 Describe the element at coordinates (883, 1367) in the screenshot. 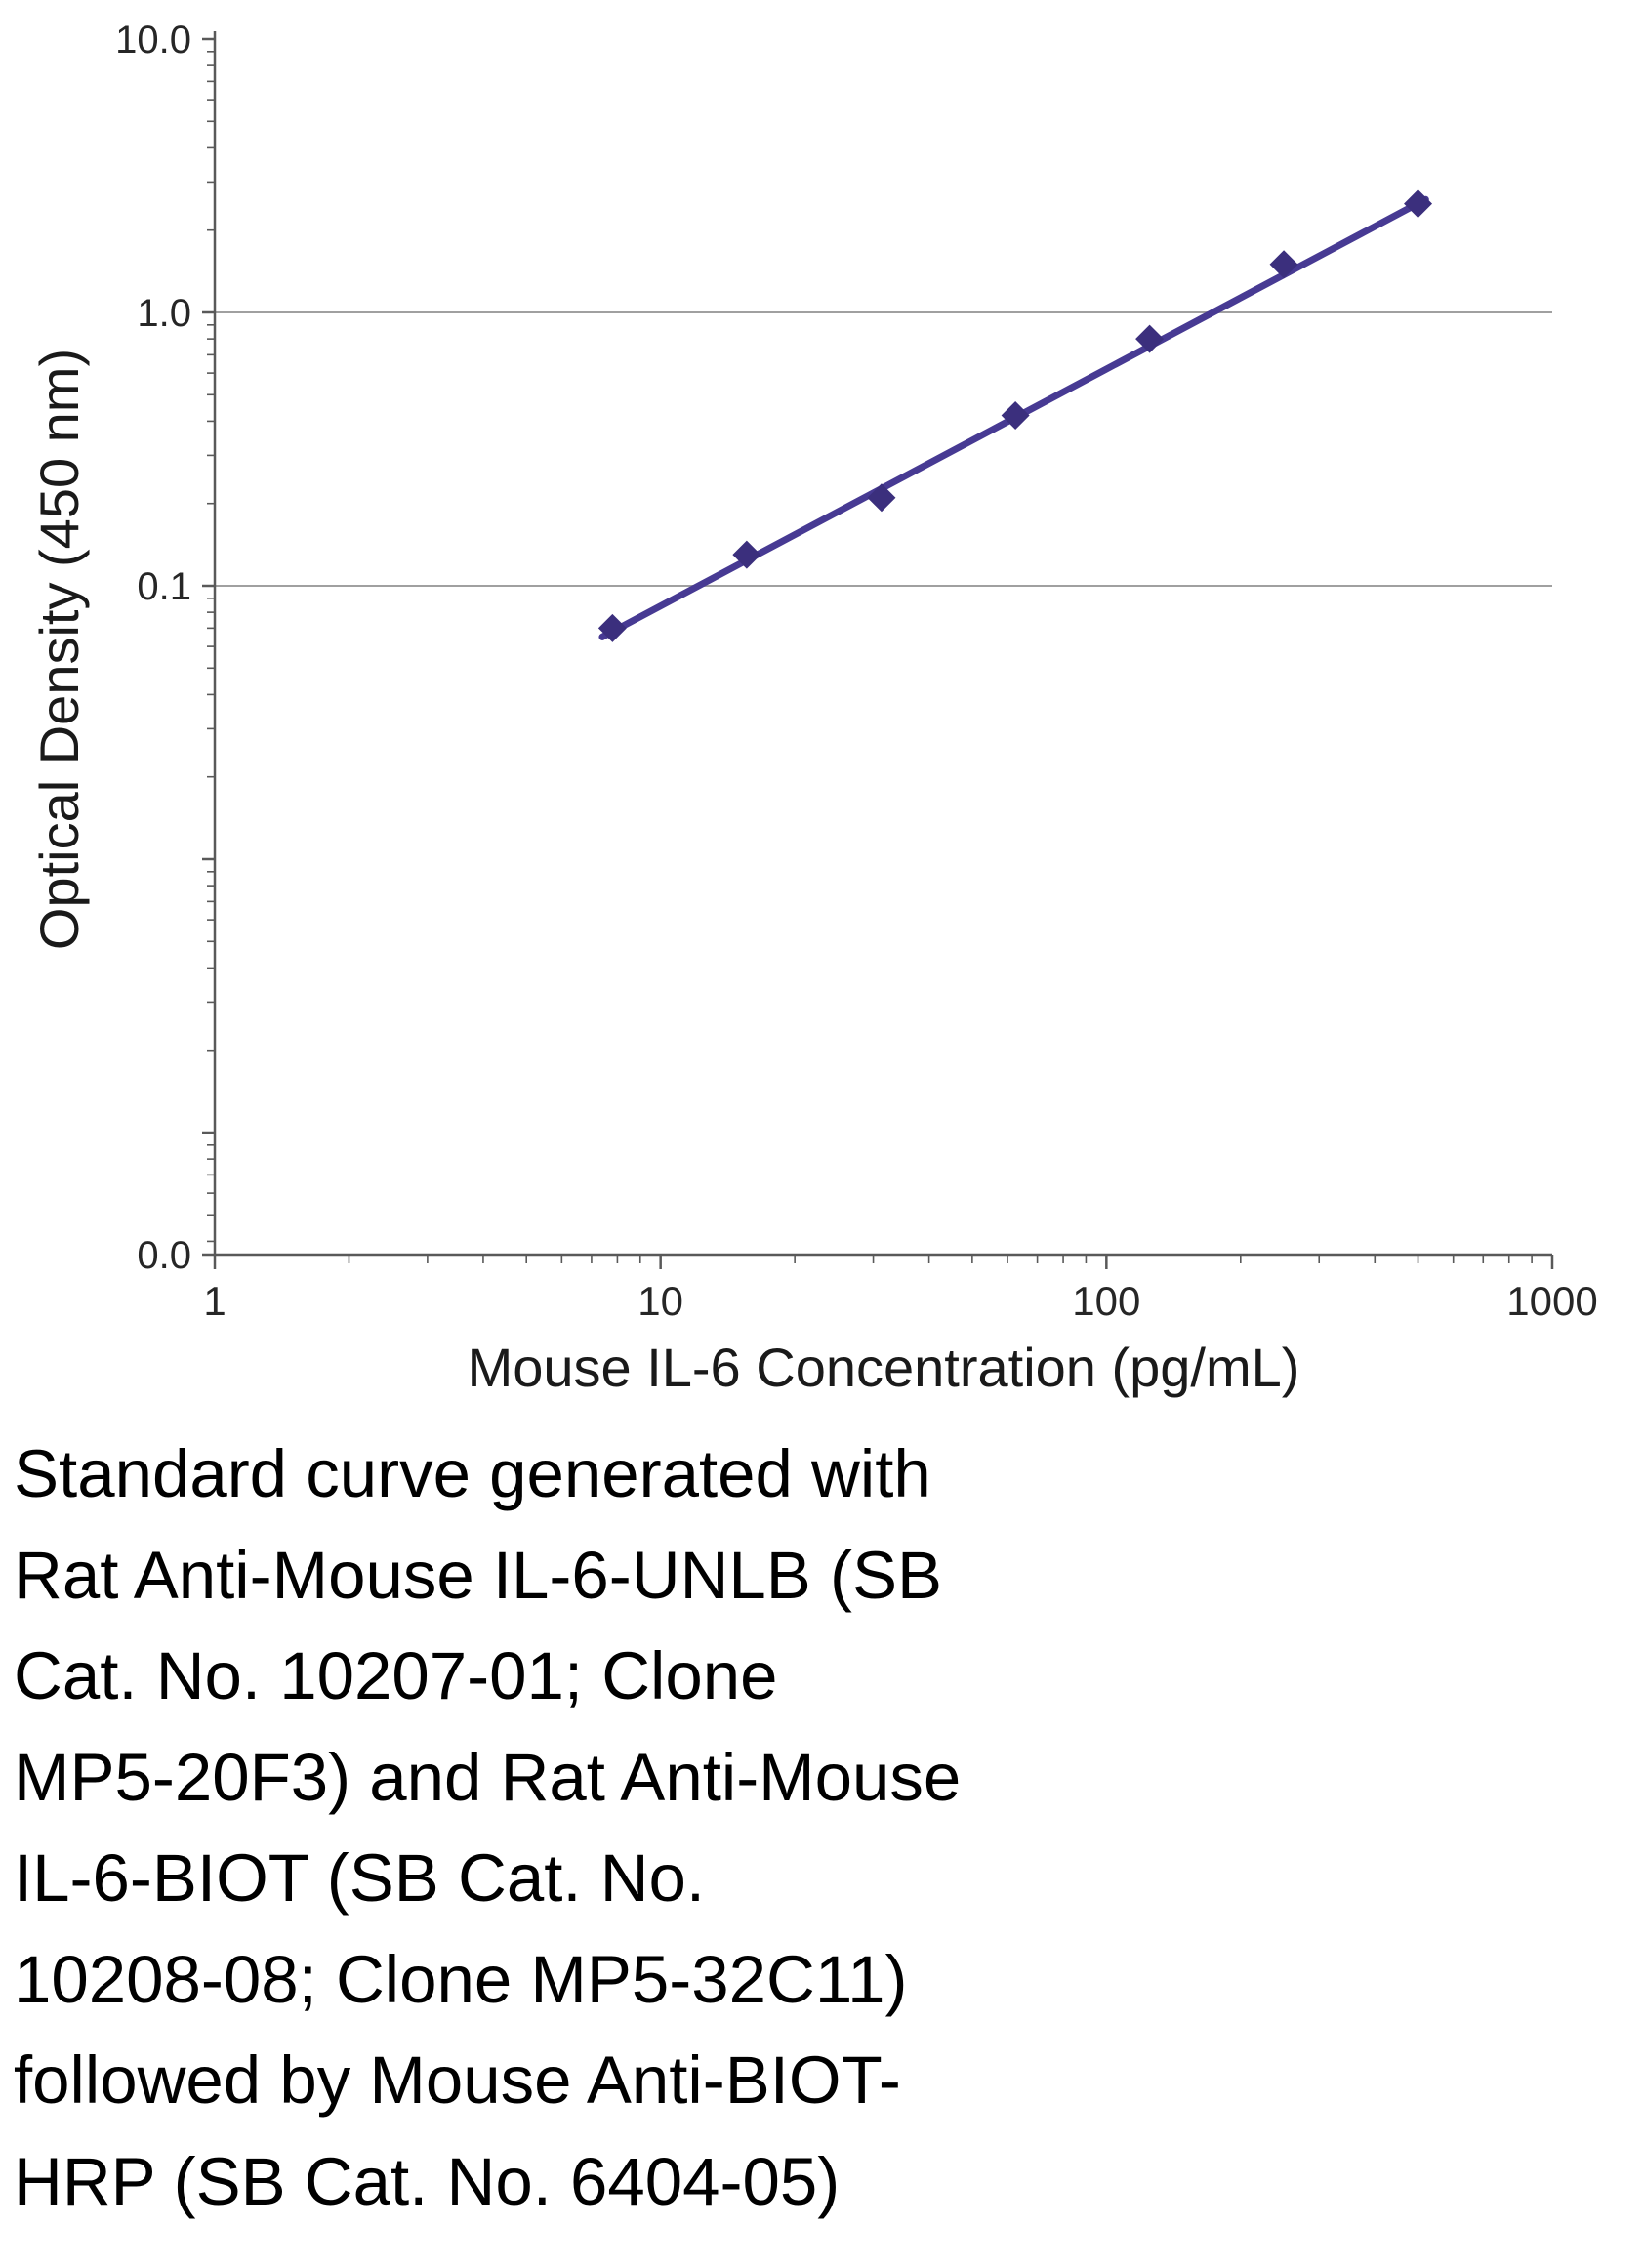

I see `x-axis-title: Mouse IL-6 Concentration (pg/mL)` at that location.